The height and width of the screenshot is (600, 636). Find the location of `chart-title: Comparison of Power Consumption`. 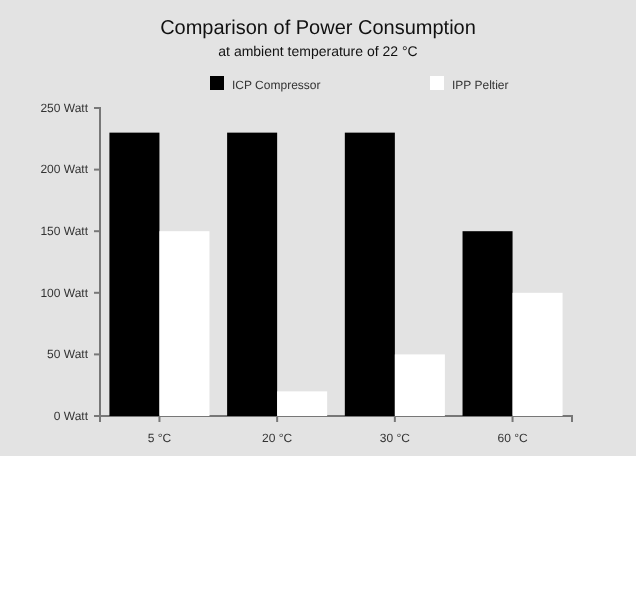

chart-title: Comparison of Power Consumption is located at coordinates (318, 29).